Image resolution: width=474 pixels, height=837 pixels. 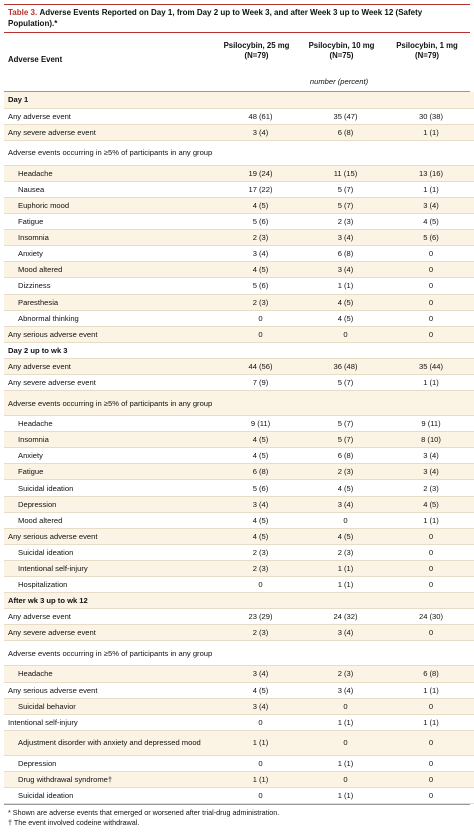 What do you see at coordinates (111, 706) in the screenshot?
I see `row-label: Suicidal behavior` at bounding box center [111, 706].